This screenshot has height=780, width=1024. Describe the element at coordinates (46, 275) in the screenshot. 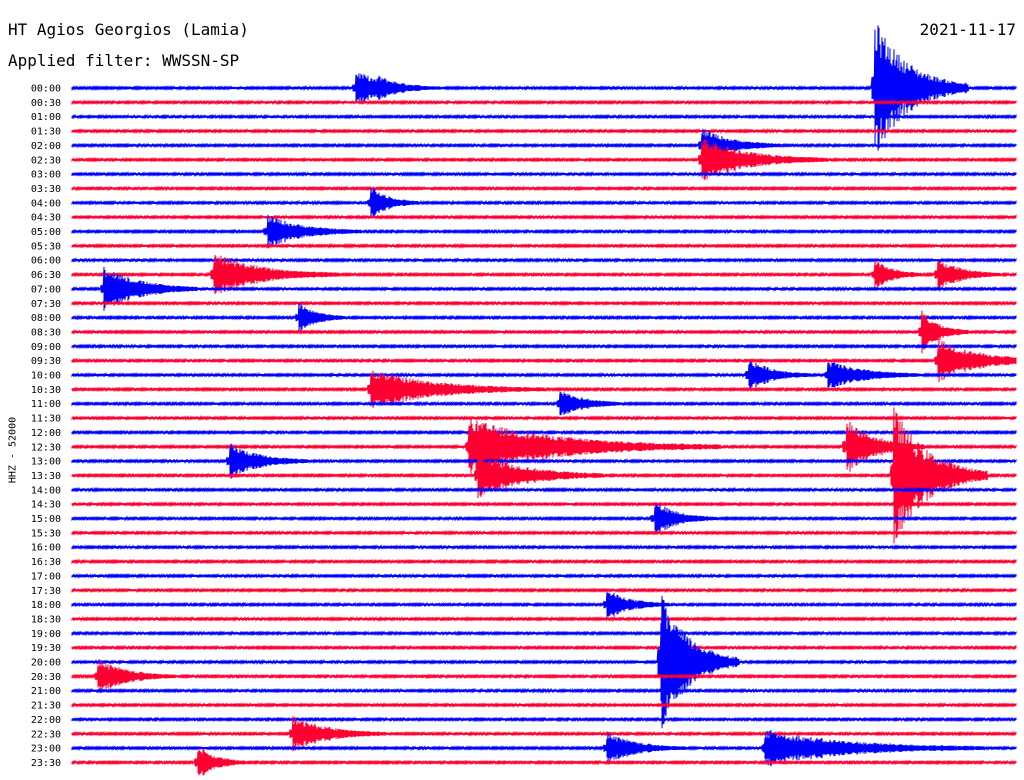

I see `row-label: 06:30` at that location.